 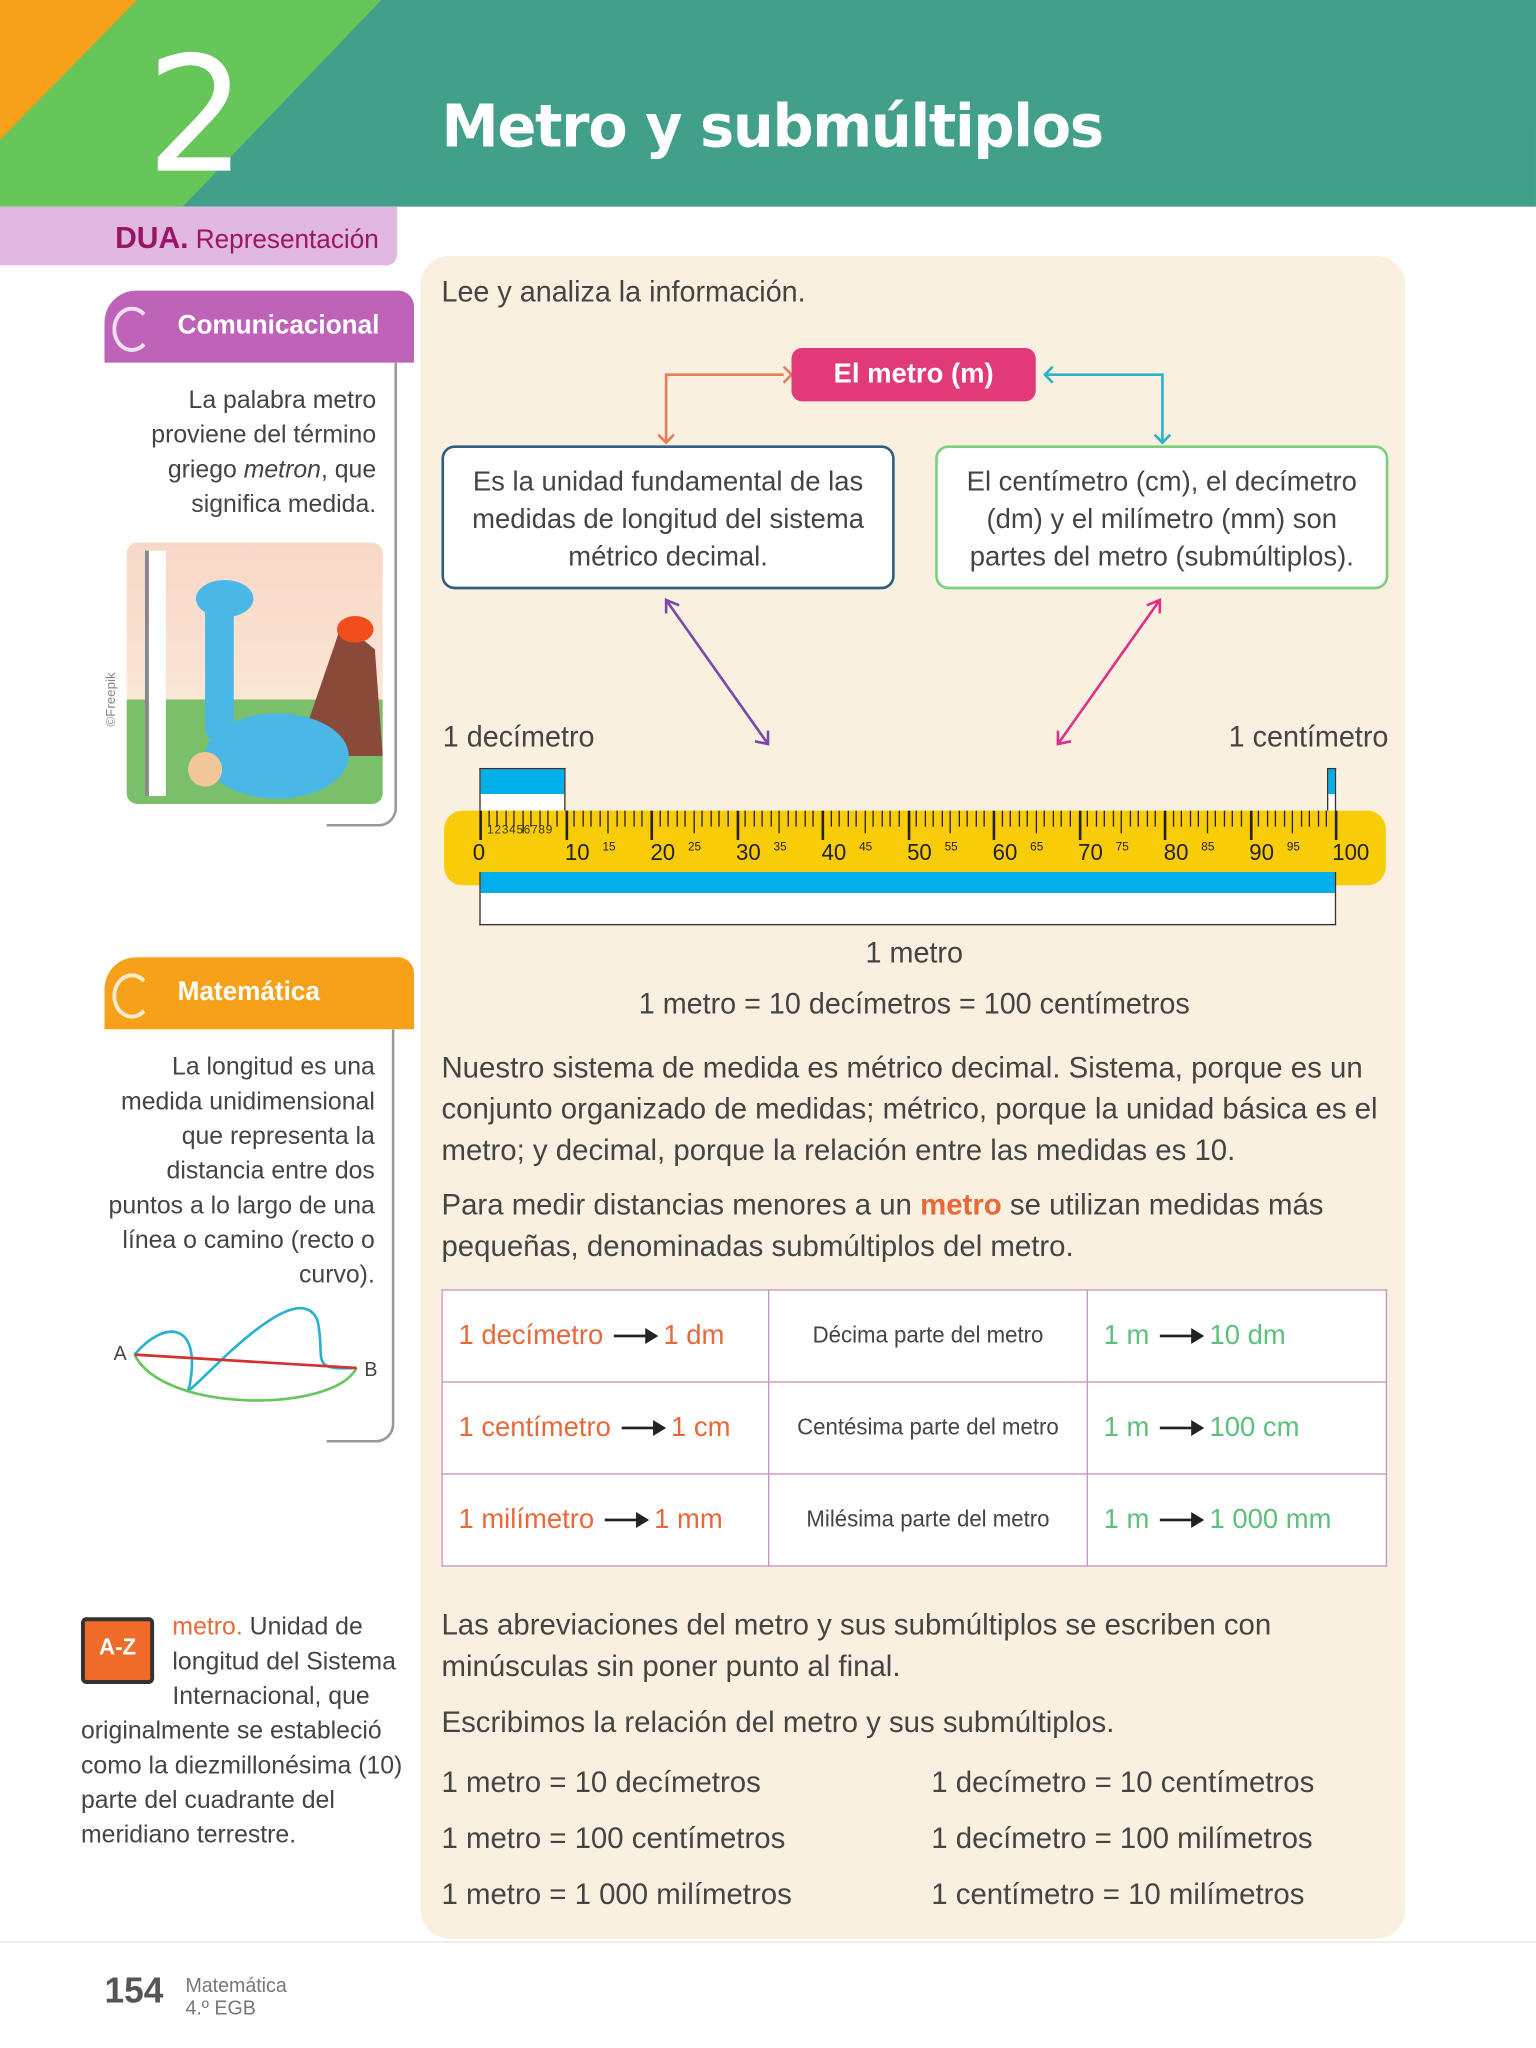 I want to click on centimetro-bar, so click(x=1331, y=789).